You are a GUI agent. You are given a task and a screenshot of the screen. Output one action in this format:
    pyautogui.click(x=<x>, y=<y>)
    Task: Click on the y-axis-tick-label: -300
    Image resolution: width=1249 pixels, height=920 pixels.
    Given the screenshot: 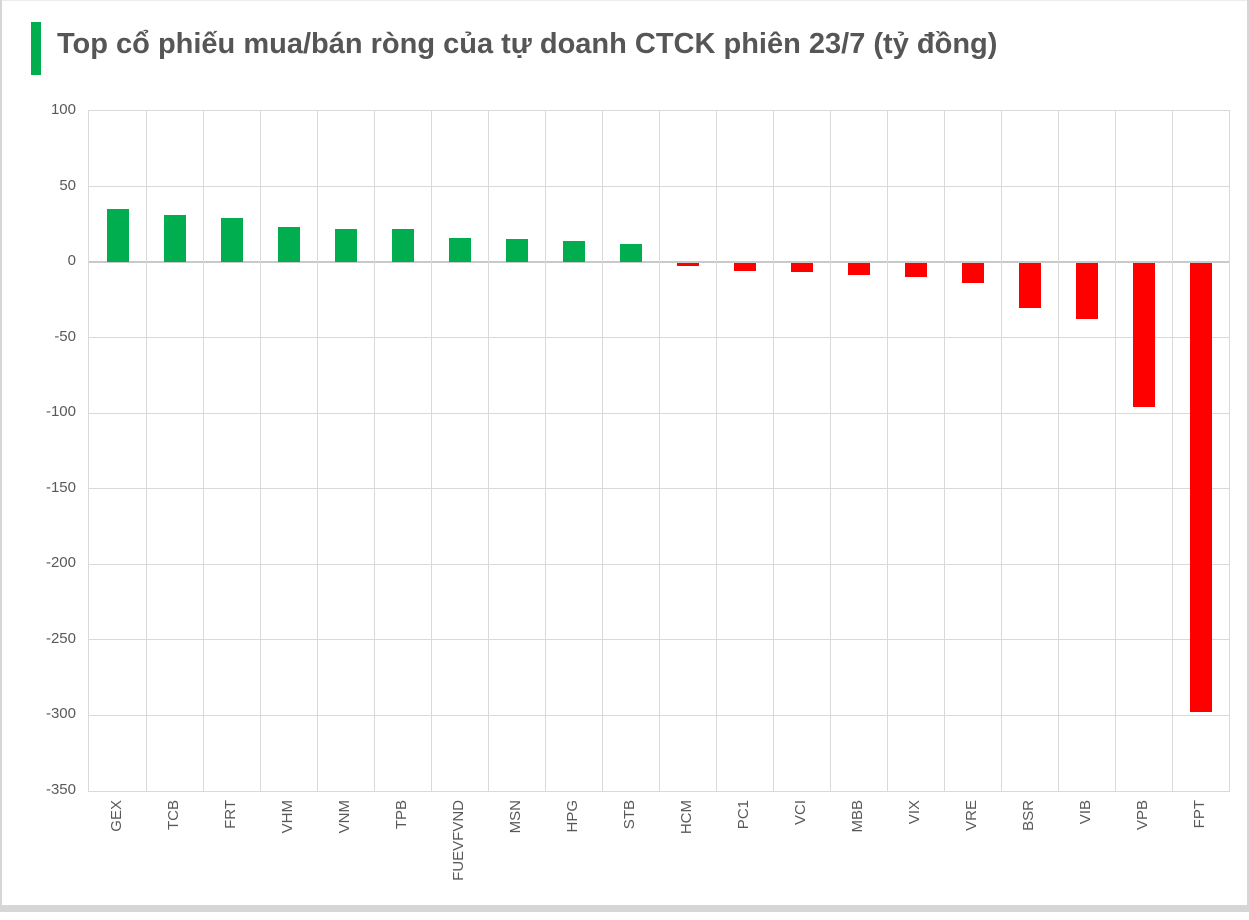 What is the action you would take?
    pyautogui.click(x=60, y=714)
    